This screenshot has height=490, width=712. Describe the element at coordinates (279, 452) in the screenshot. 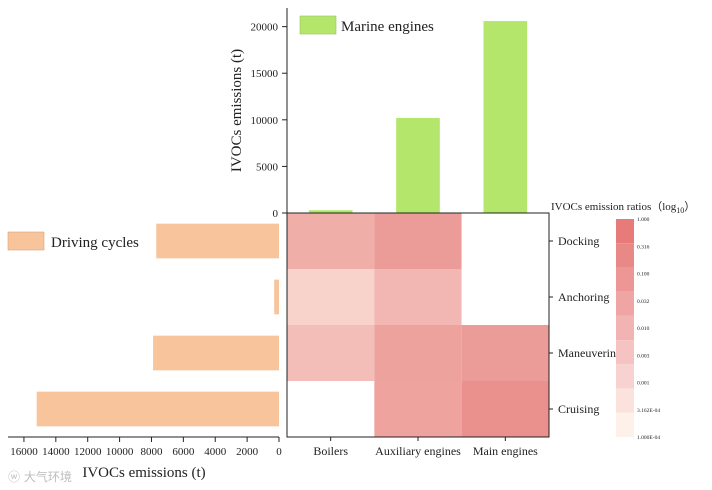

I see `left-x-tick-label-8: 0` at that location.